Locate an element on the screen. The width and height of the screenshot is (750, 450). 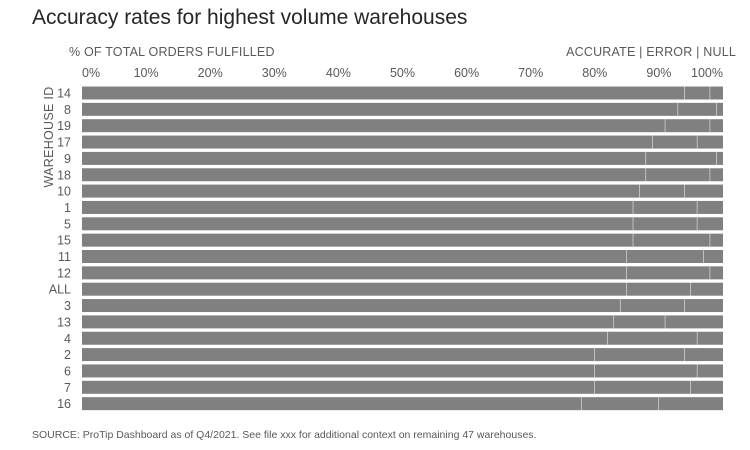
category-label: 16 is located at coordinates (64, 404).